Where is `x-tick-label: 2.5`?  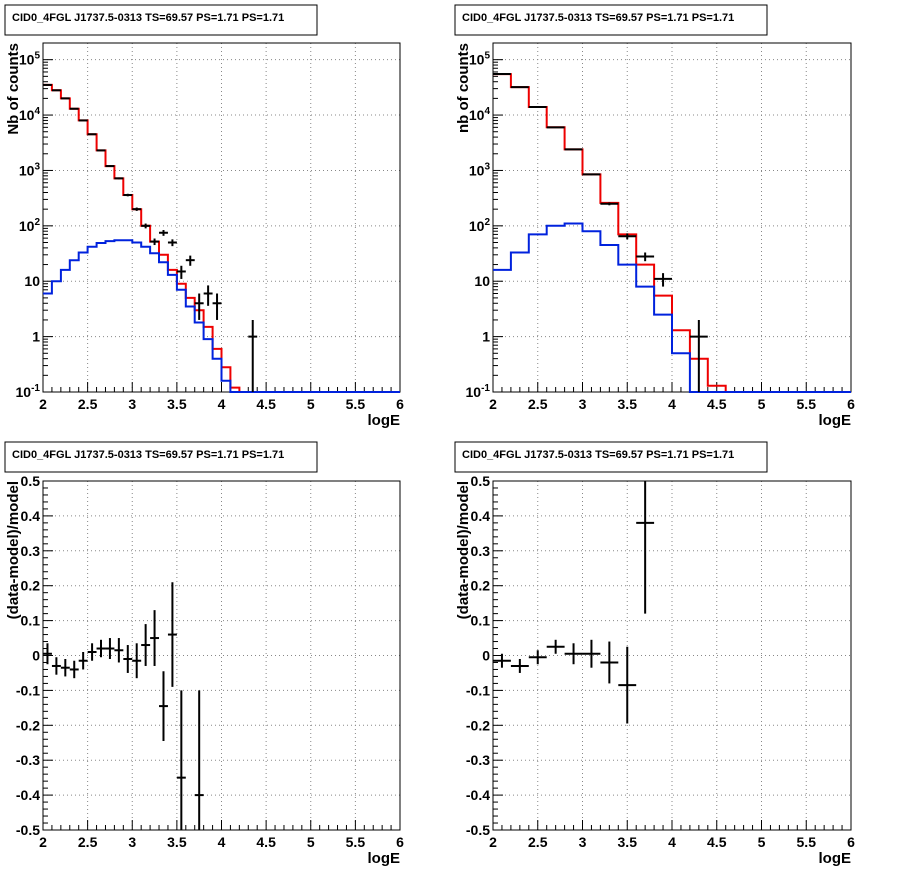 x-tick-label: 2.5 is located at coordinates (88, 404).